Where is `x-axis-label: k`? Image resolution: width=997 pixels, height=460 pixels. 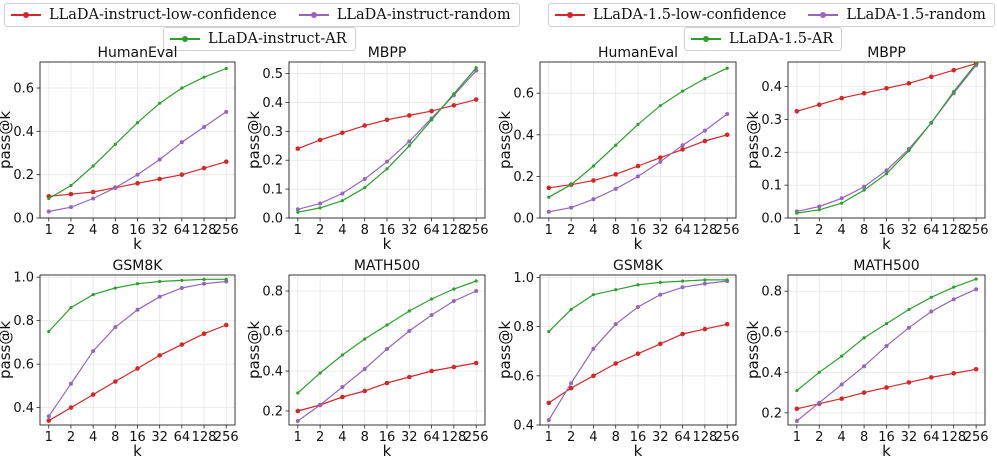
x-axis-label: k is located at coordinates (137, 451).